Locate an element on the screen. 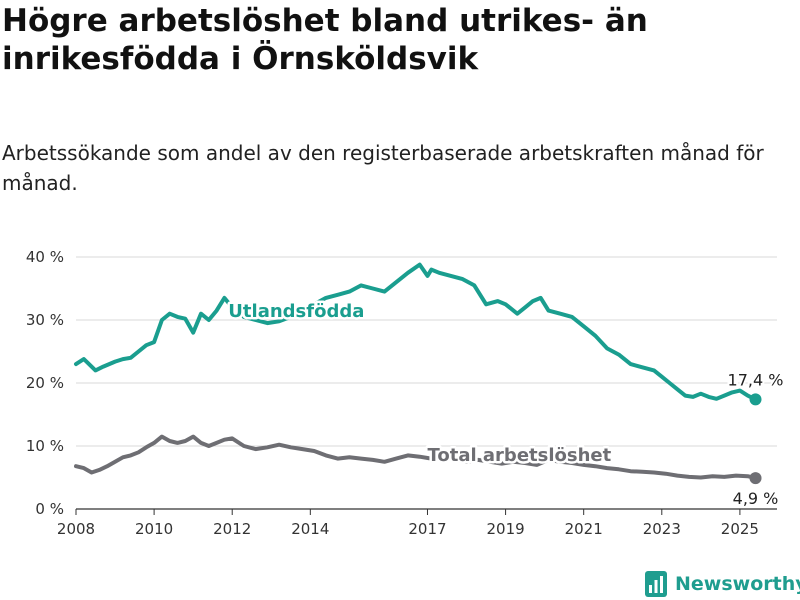 Image resolution: width=800 pixels, height=600 pixels. x-axis: 2008 2010 2012 2014 2017 2019 2021 2023 2025 is located at coordinates (408, 523).